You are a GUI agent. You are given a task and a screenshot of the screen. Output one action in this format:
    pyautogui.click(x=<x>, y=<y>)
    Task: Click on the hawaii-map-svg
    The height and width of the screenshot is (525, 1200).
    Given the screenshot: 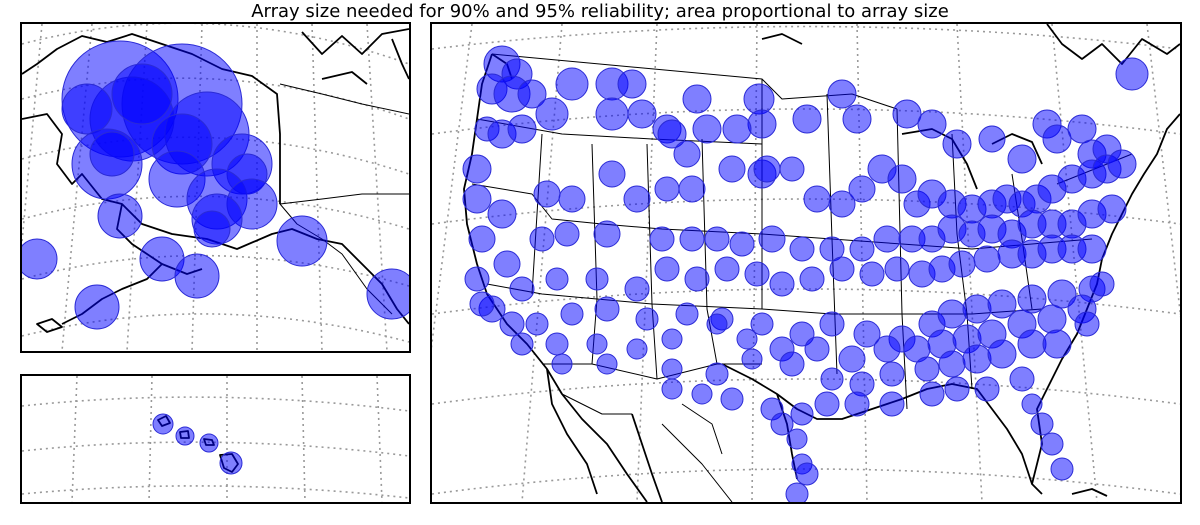 What is the action you would take?
    pyautogui.click(x=215, y=439)
    